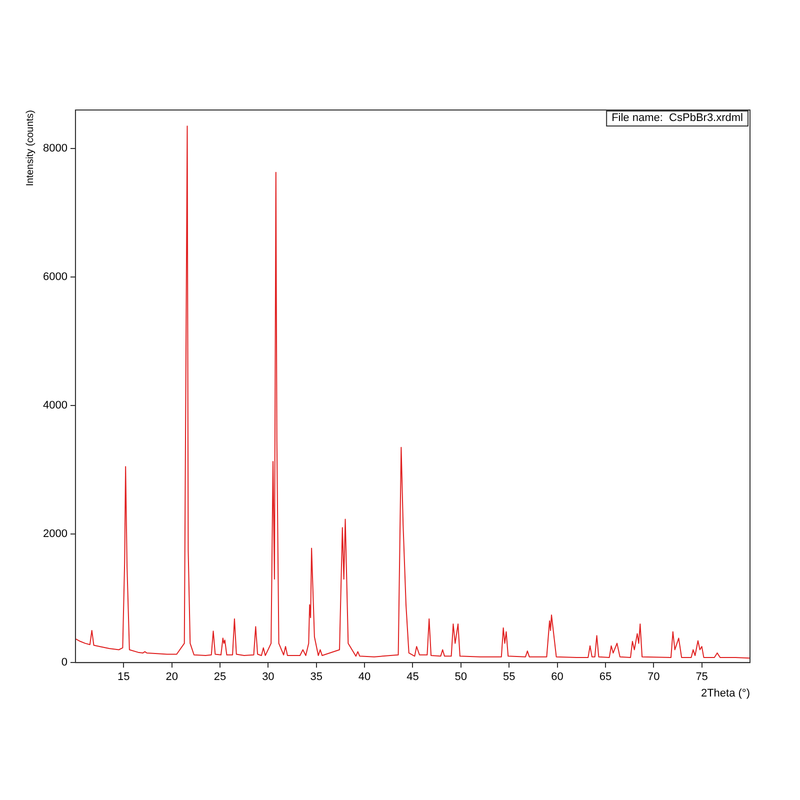 The image size is (800, 800). Describe the element at coordinates (725, 693) in the screenshot. I see `x-axis-title: 2Theta (°)` at that location.